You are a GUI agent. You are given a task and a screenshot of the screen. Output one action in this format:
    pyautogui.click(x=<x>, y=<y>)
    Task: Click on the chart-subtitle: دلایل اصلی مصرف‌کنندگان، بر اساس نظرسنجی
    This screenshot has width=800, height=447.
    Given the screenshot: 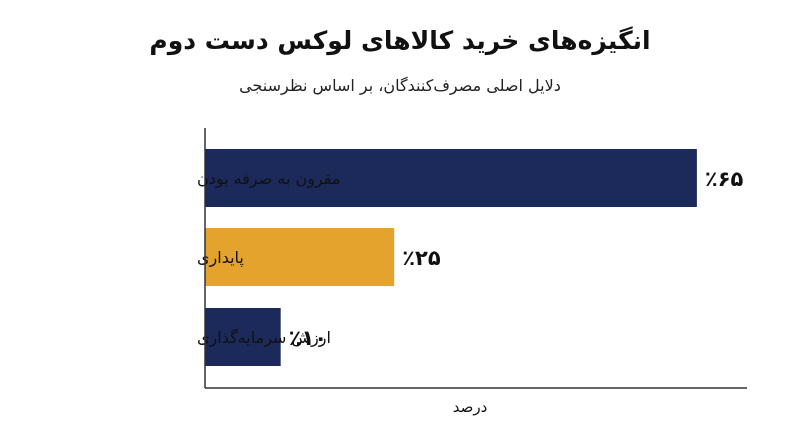 What is the action you would take?
    pyautogui.click(x=400, y=85)
    